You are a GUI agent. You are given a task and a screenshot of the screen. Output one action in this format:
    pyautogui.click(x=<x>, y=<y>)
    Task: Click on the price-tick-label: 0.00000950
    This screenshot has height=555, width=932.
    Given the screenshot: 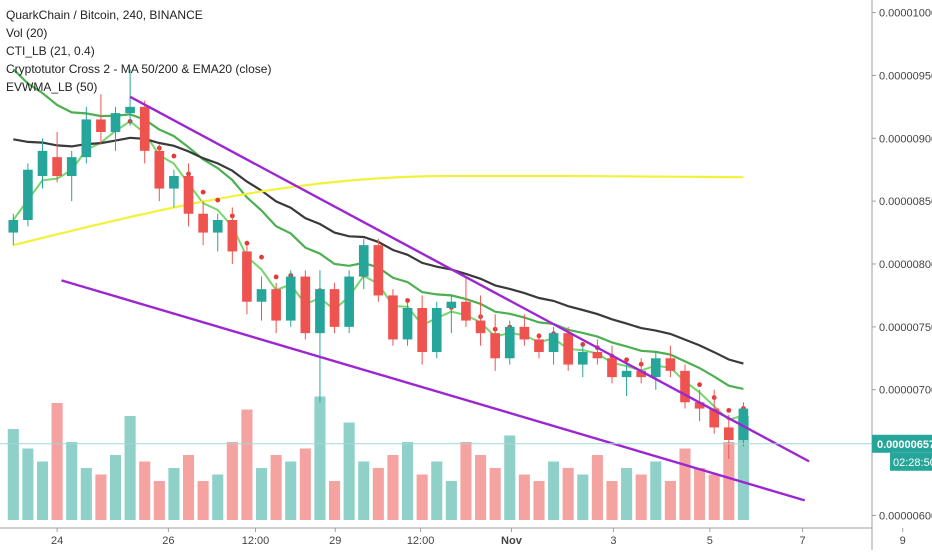 What is the action you would take?
    pyautogui.click(x=905, y=76)
    